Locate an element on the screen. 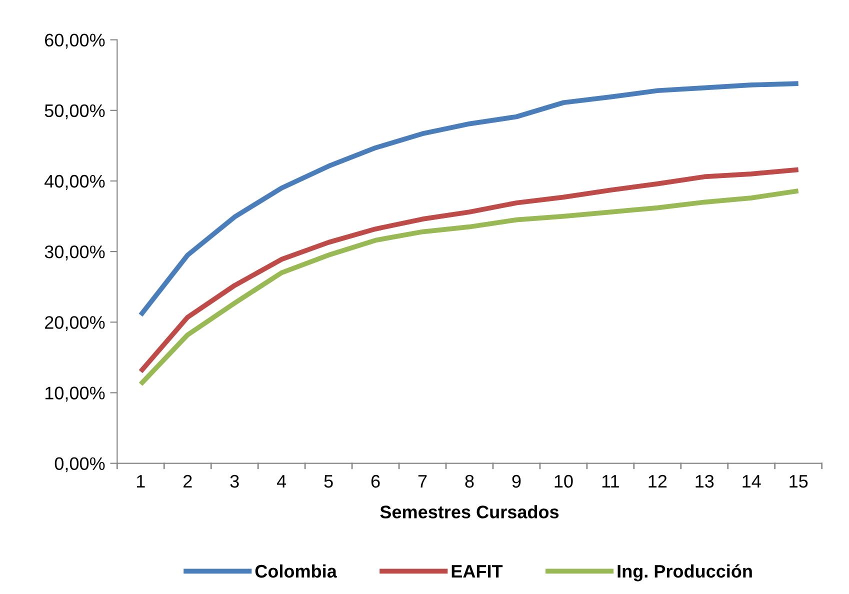  legend-label: Colombia is located at coordinates (296, 571).